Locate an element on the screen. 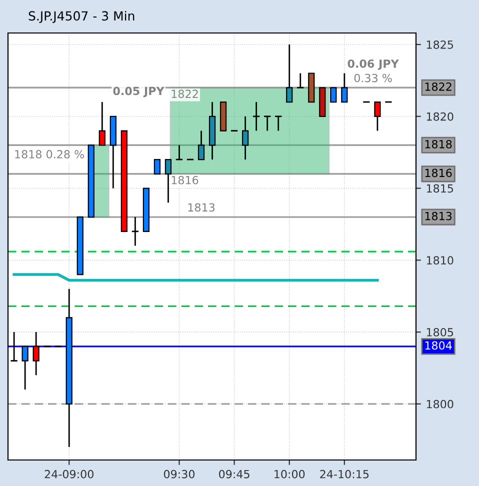 The image size is (479, 486). y-tick-label: 1820 is located at coordinates (440, 116).